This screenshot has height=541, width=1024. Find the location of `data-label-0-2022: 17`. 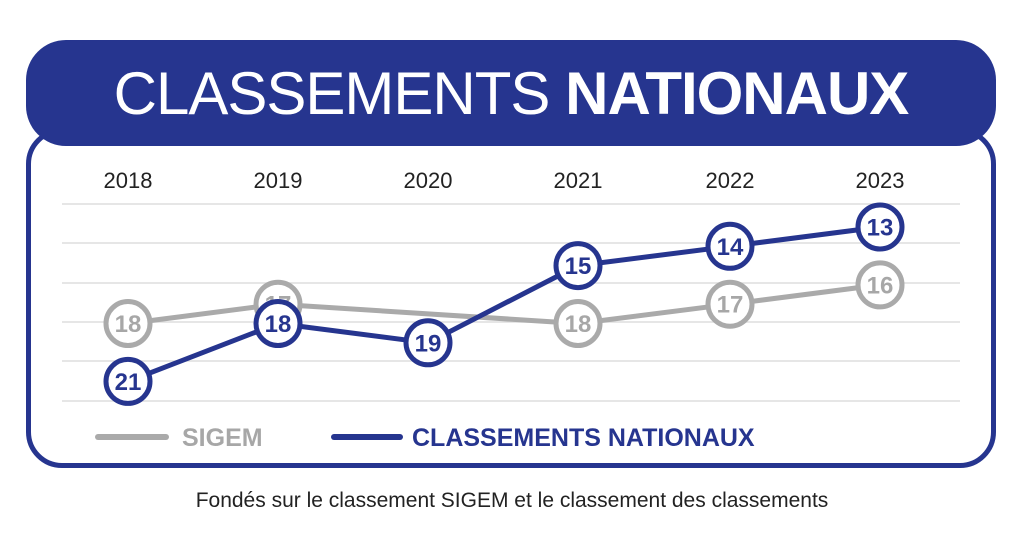

data-label-0-2022: 17 is located at coordinates (730, 305).